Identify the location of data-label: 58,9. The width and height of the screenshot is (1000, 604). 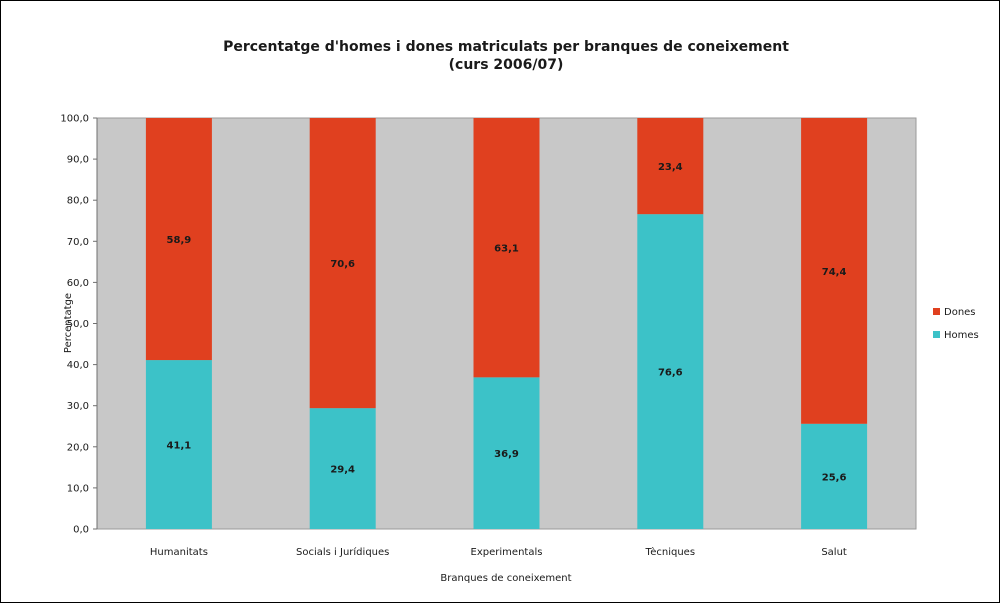
(179, 240).